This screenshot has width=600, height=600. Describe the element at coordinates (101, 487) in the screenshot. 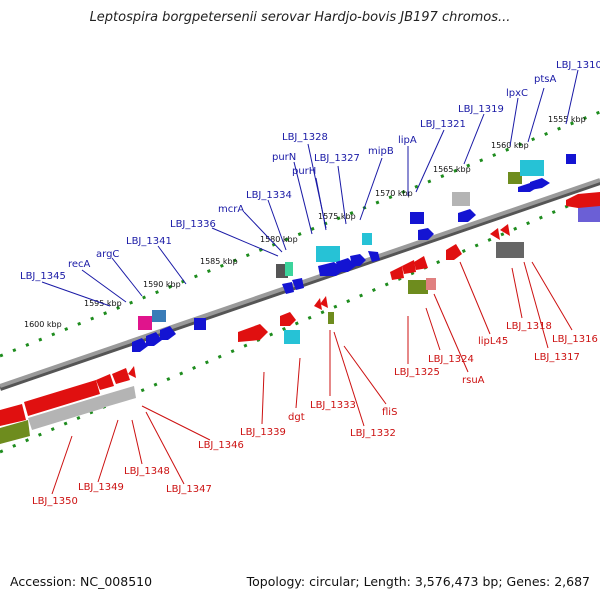

I see `gene-label-lbj-1349: LBJ_1349` at that location.